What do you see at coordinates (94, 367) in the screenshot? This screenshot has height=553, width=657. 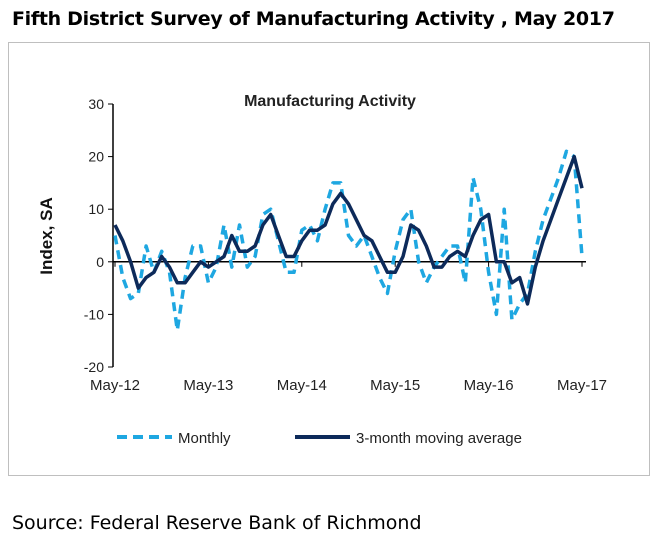 I see `y-tick-label: -20` at bounding box center [94, 367].